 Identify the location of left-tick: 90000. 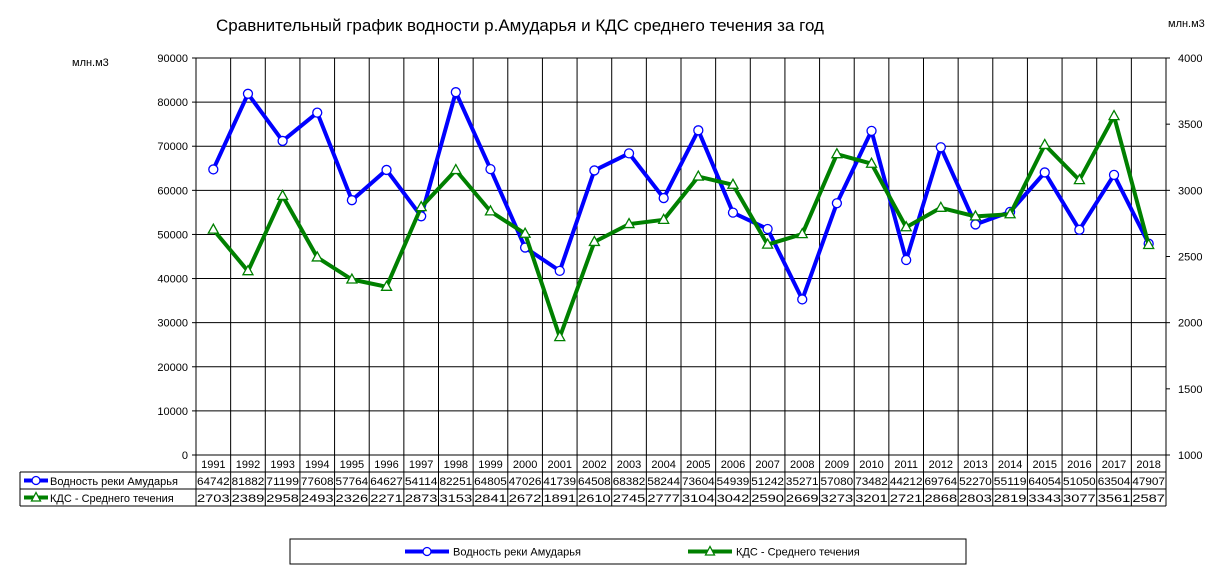
(176, 59).